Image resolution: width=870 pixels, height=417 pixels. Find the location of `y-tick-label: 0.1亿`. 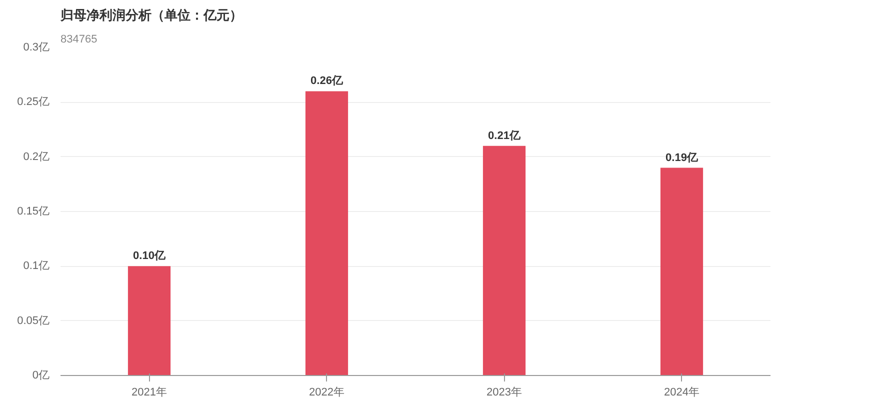

y-tick-label: 0.1亿 is located at coordinates (36, 266).